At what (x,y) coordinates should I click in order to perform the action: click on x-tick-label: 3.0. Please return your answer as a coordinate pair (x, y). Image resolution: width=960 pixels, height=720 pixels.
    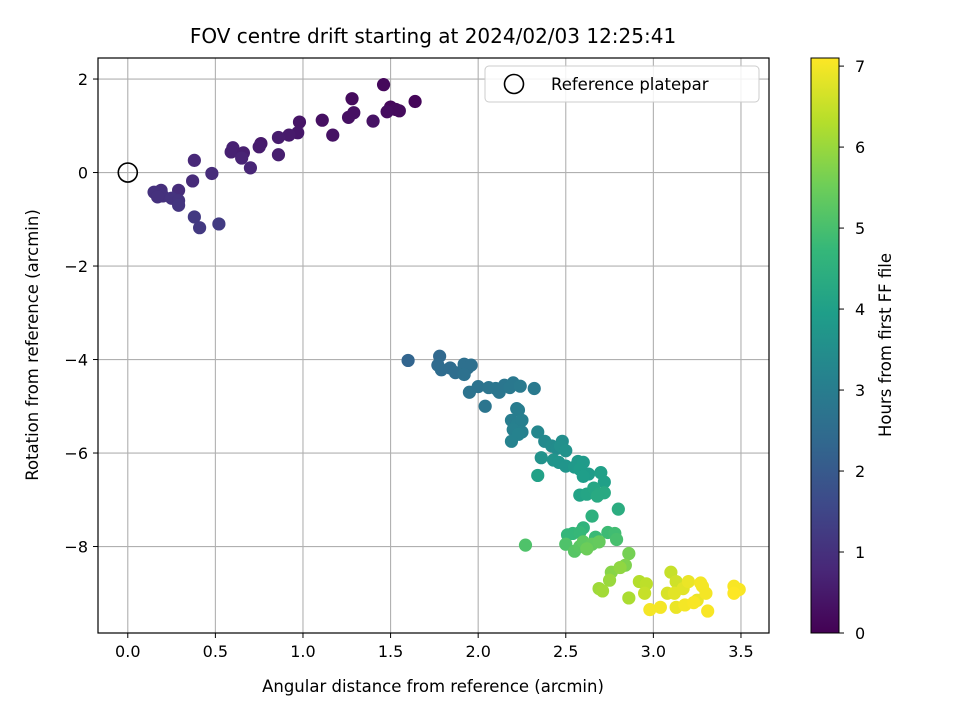
    Looking at the image, I should click on (653, 651).